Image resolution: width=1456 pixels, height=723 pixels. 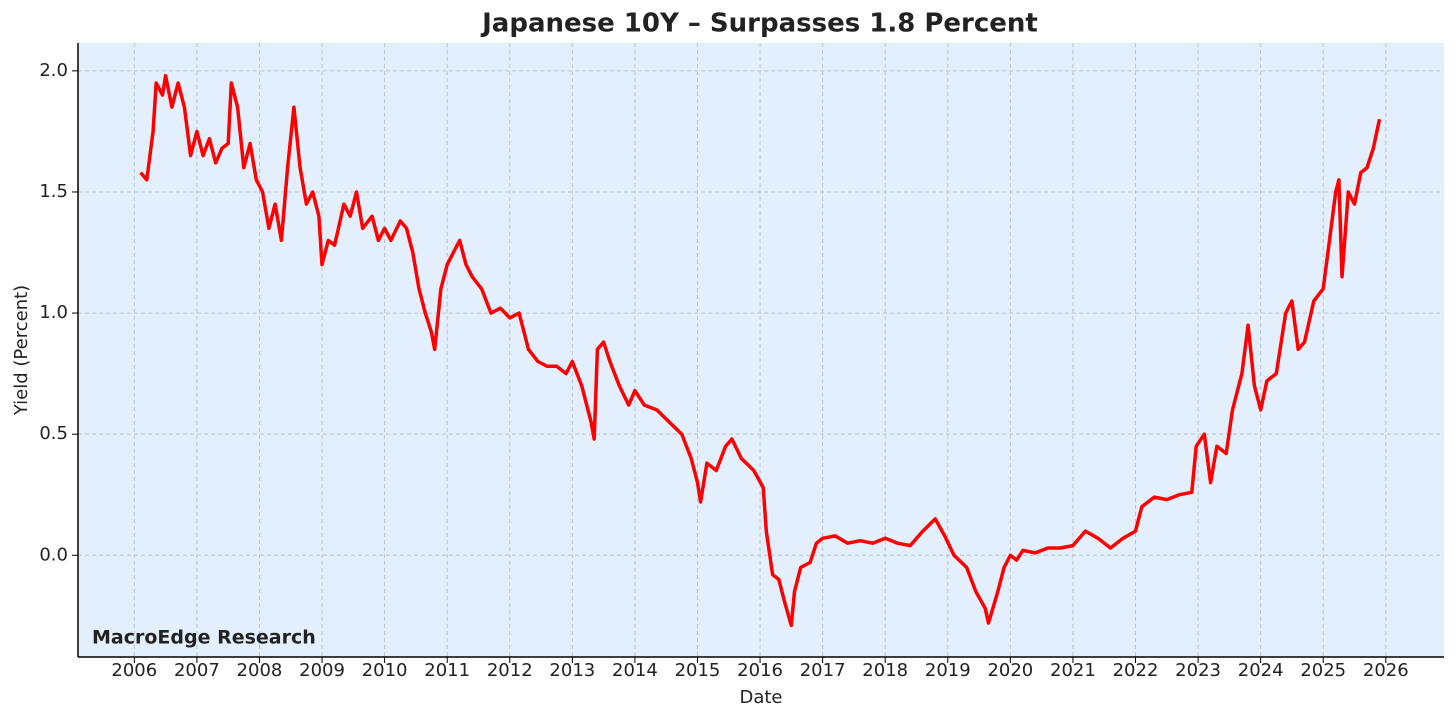 I want to click on y-axis-label: Yield (Percent), so click(x=21, y=350).